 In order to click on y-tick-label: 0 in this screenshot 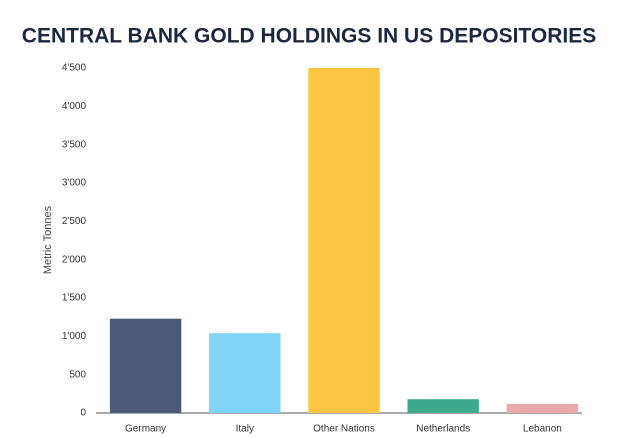, I will do `click(83, 413)`.